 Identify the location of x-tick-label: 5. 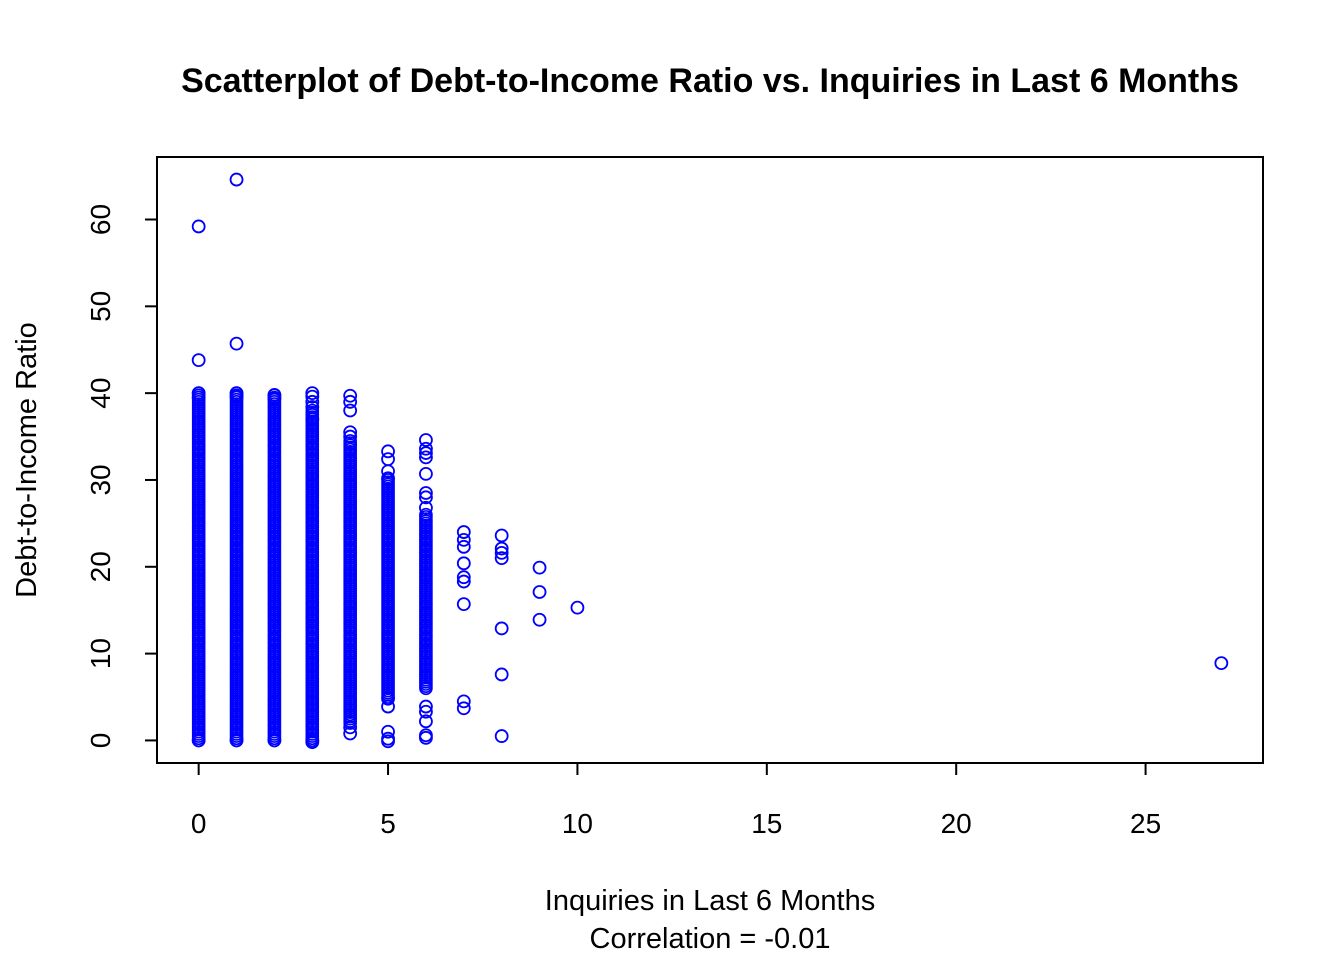
(388, 823).